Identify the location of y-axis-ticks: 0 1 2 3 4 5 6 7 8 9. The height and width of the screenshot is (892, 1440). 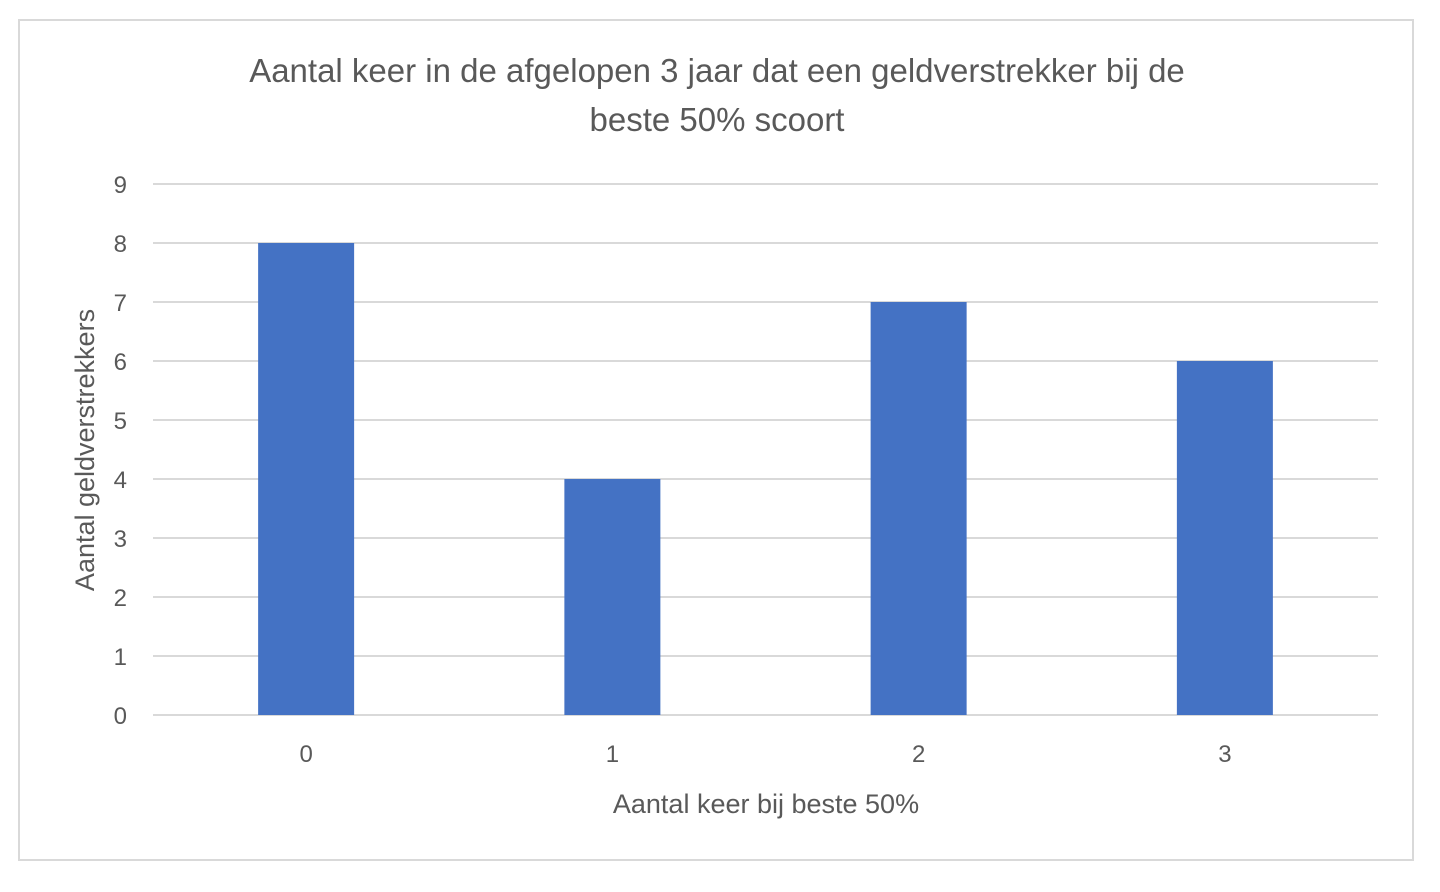
(120, 451).